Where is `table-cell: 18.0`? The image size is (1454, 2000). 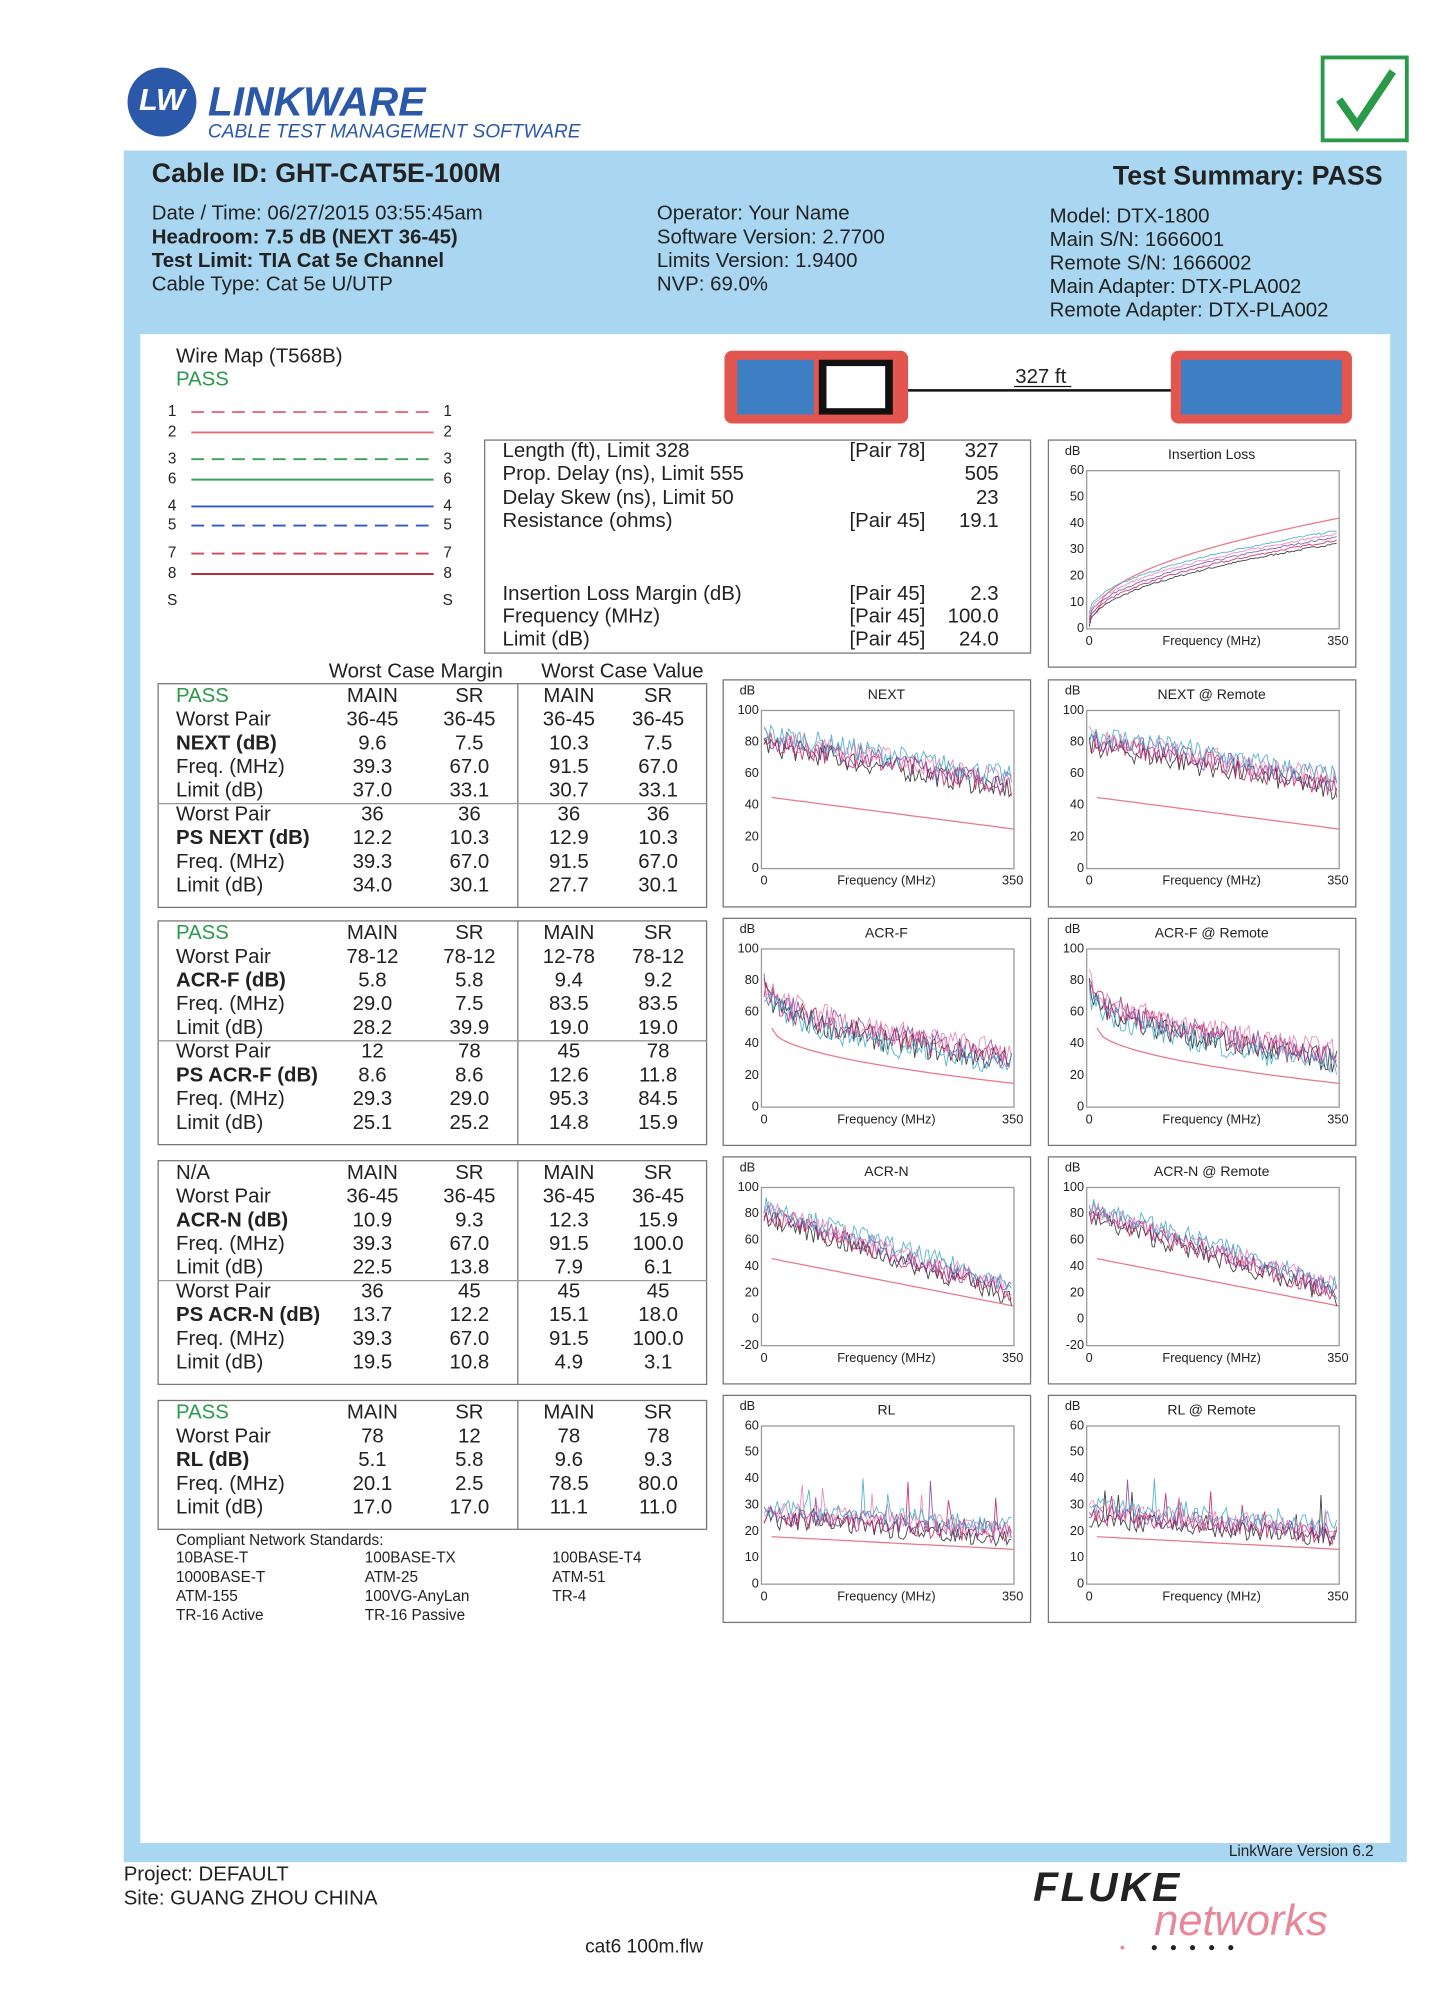
table-cell: 18.0 is located at coordinates (658, 1315).